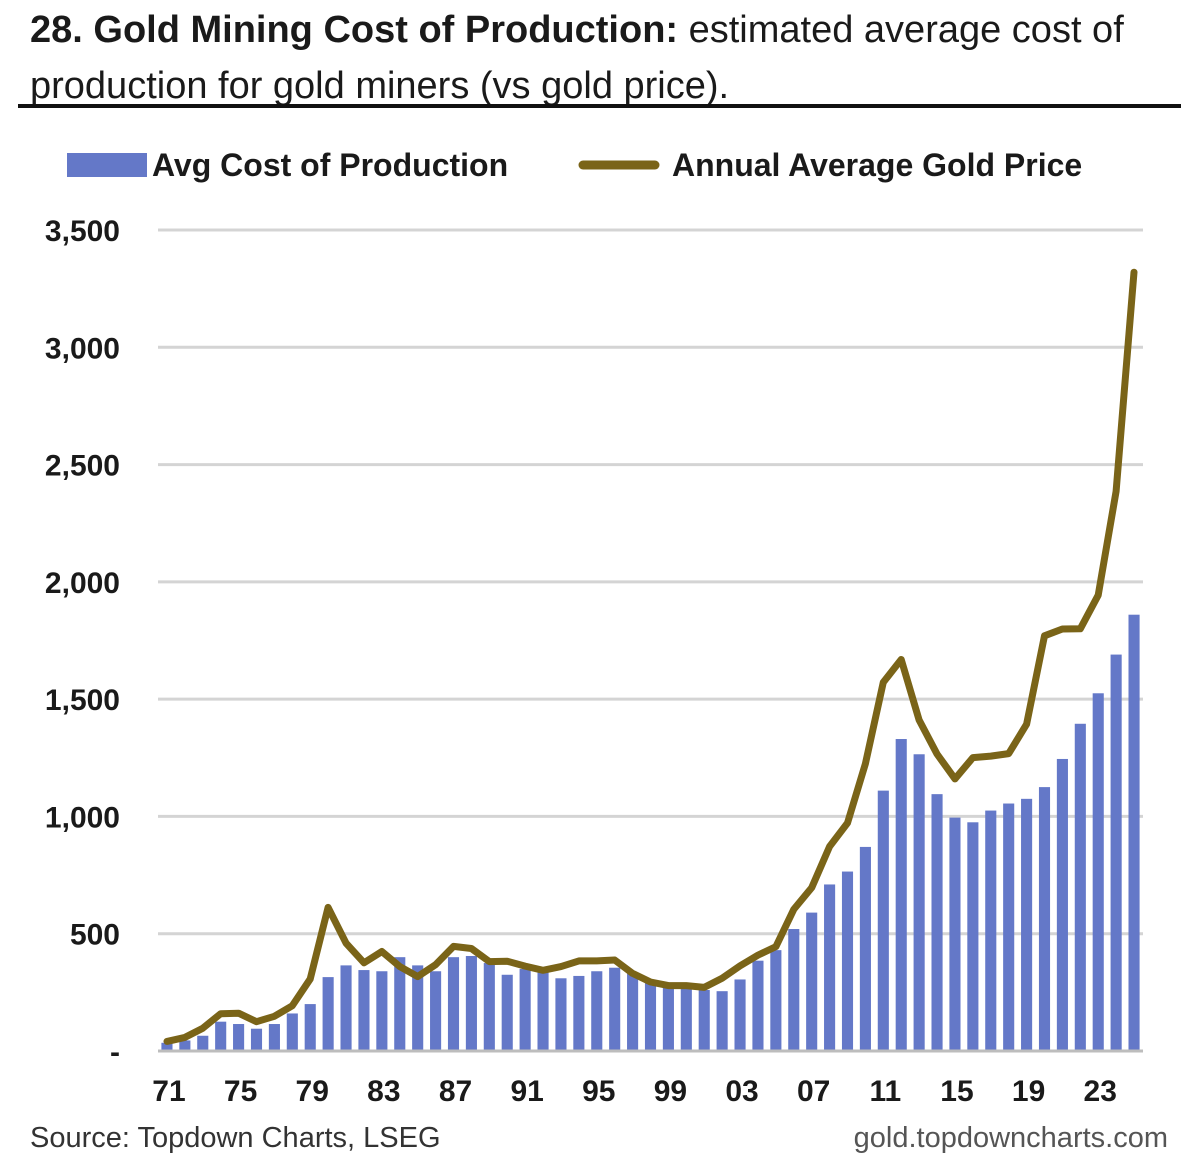  I want to click on x-tick-label: 91, so click(526, 1091).